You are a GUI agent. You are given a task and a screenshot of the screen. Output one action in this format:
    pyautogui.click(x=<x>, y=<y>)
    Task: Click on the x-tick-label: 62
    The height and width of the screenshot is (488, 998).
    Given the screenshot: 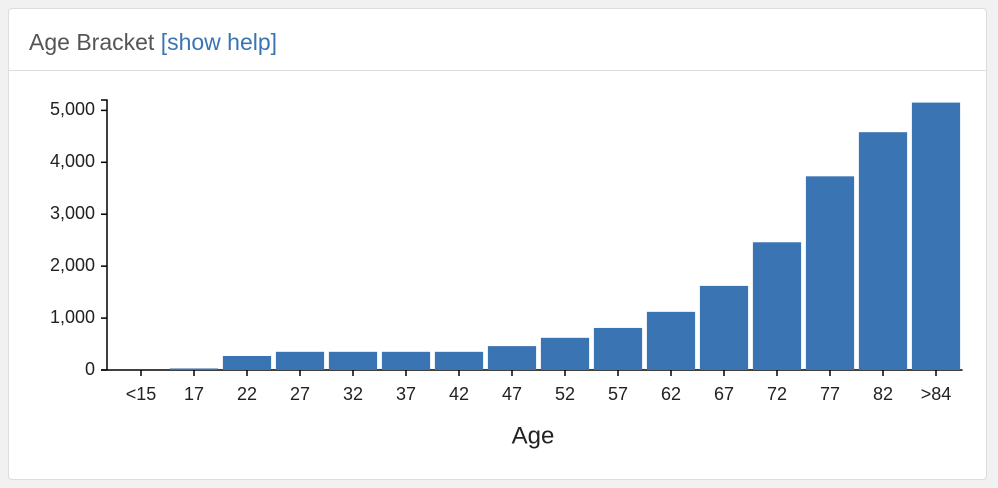 What is the action you would take?
    pyautogui.click(x=671, y=394)
    